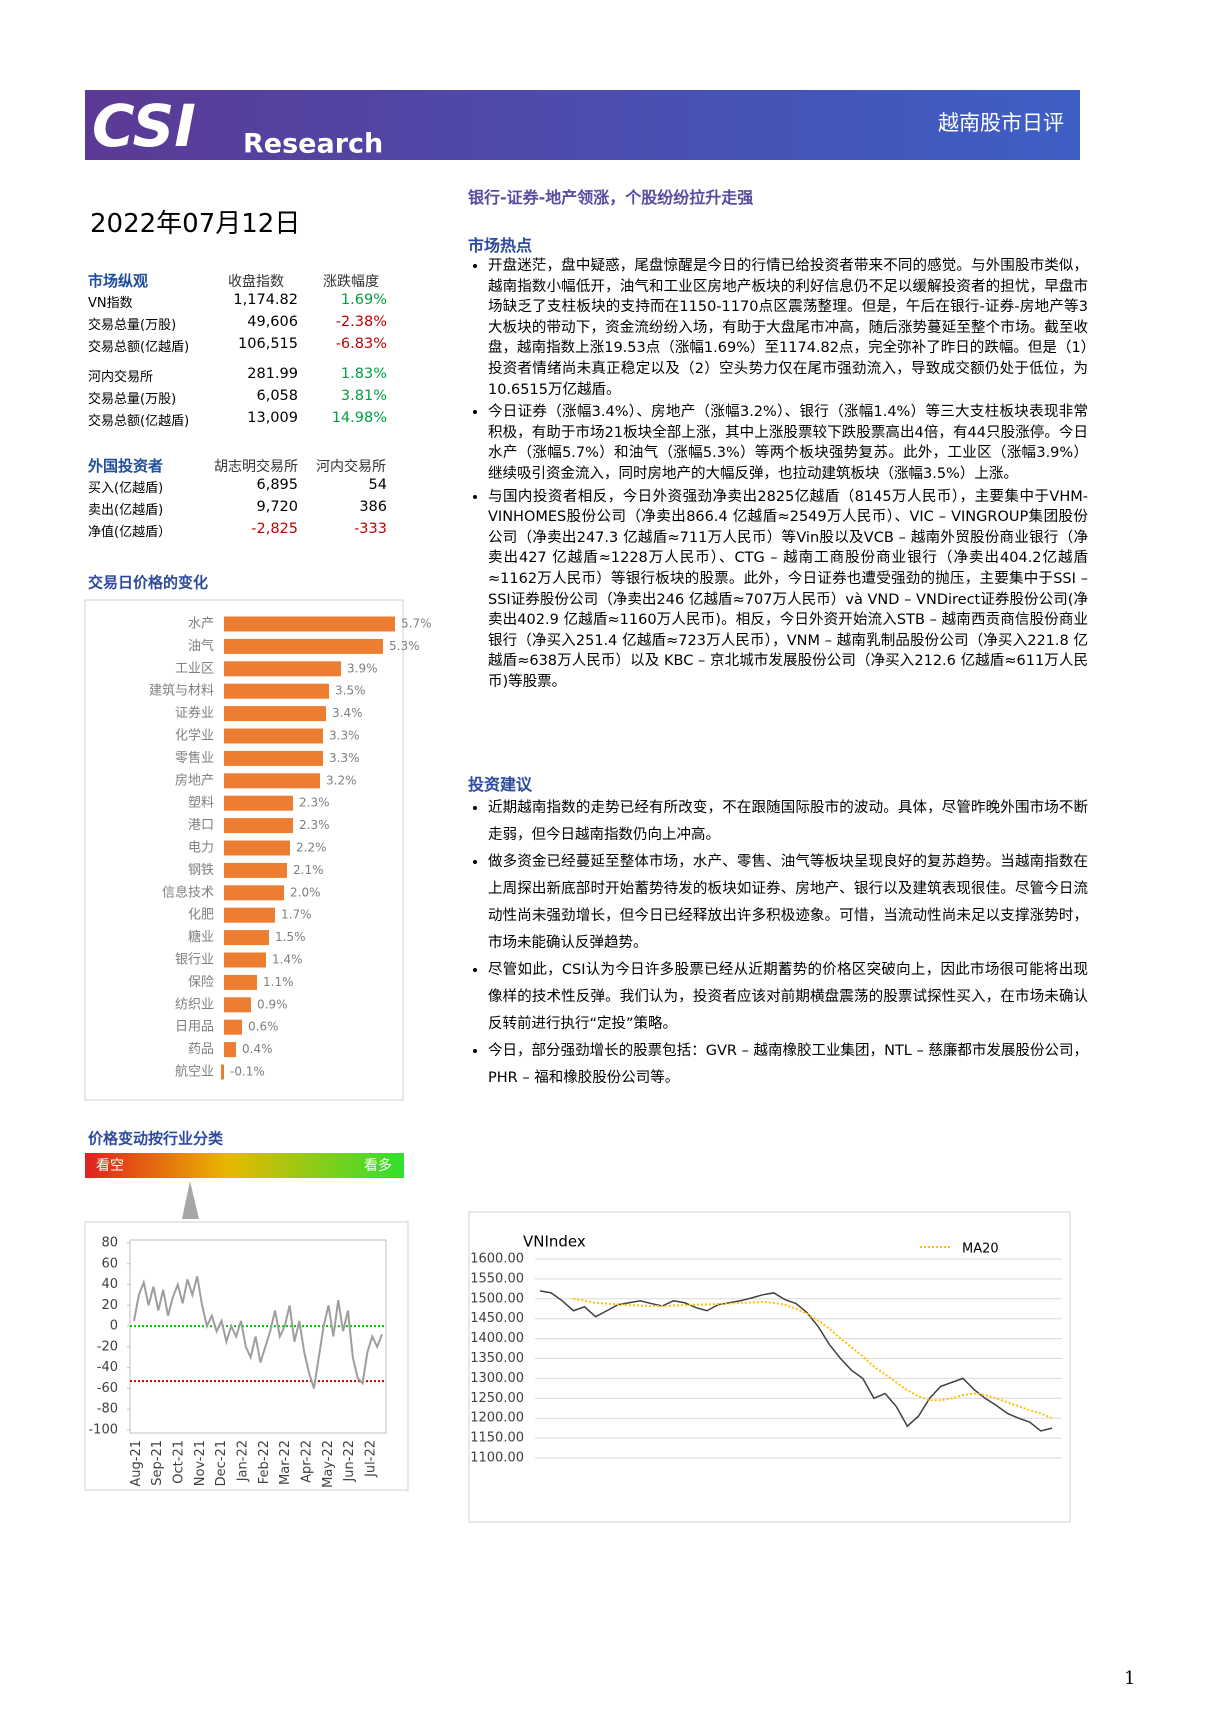 This screenshot has width=1214, height=1720. I want to click on category-label: 工业区, so click(194, 668).